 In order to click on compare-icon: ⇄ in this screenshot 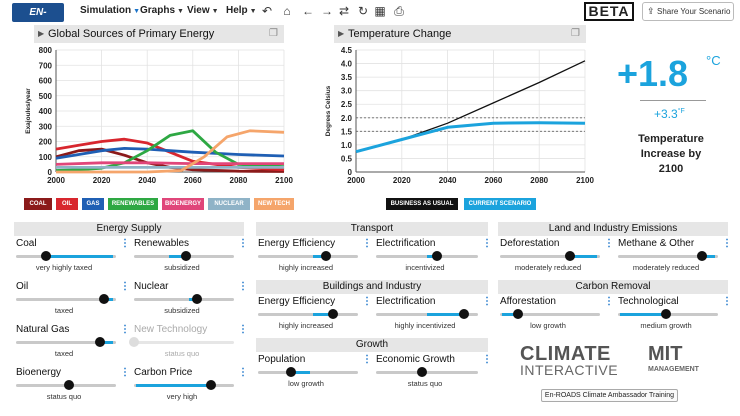, I will do `click(344, 11)`.